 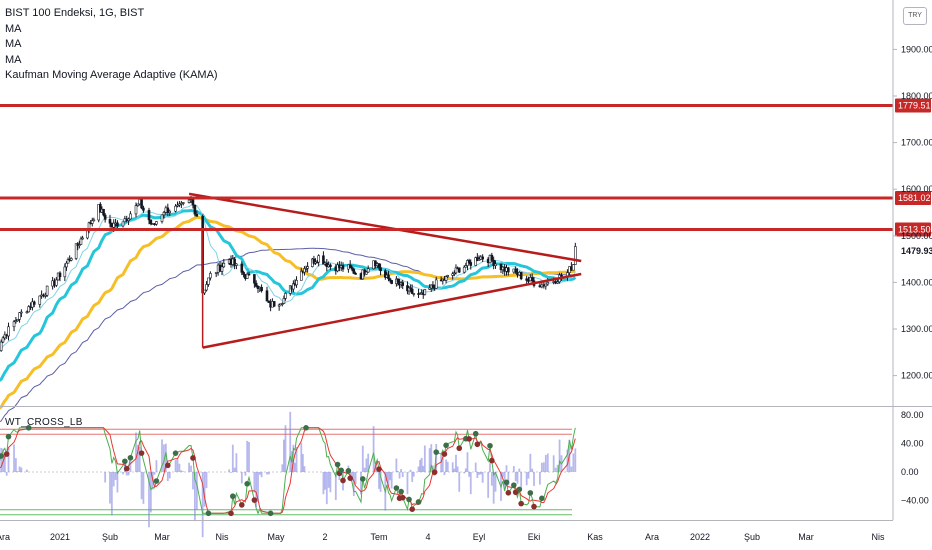 I want to click on currency-badge: TRY, so click(x=915, y=16).